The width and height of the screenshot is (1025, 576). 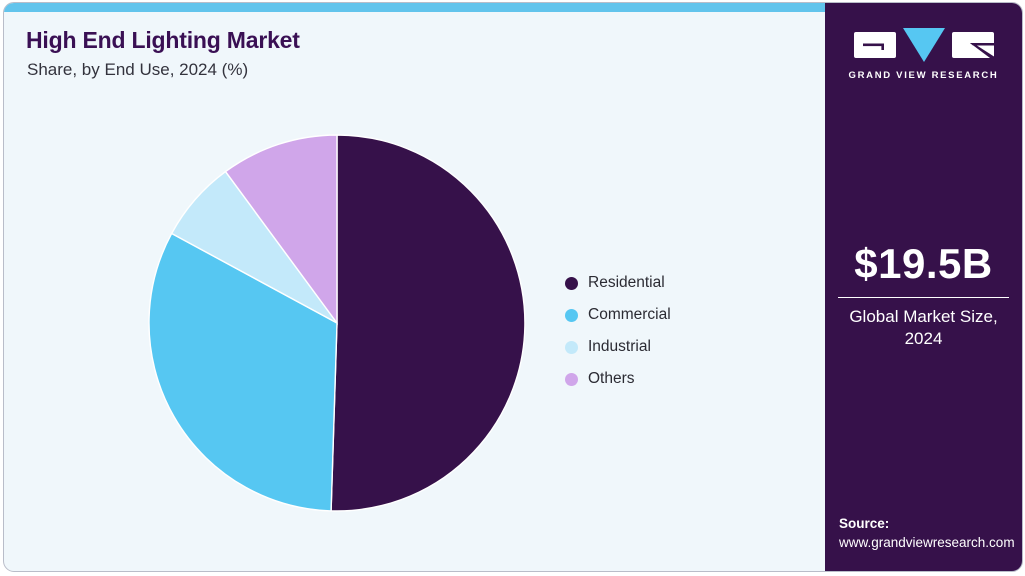 I want to click on legend-item-others: Others, so click(x=618, y=379).